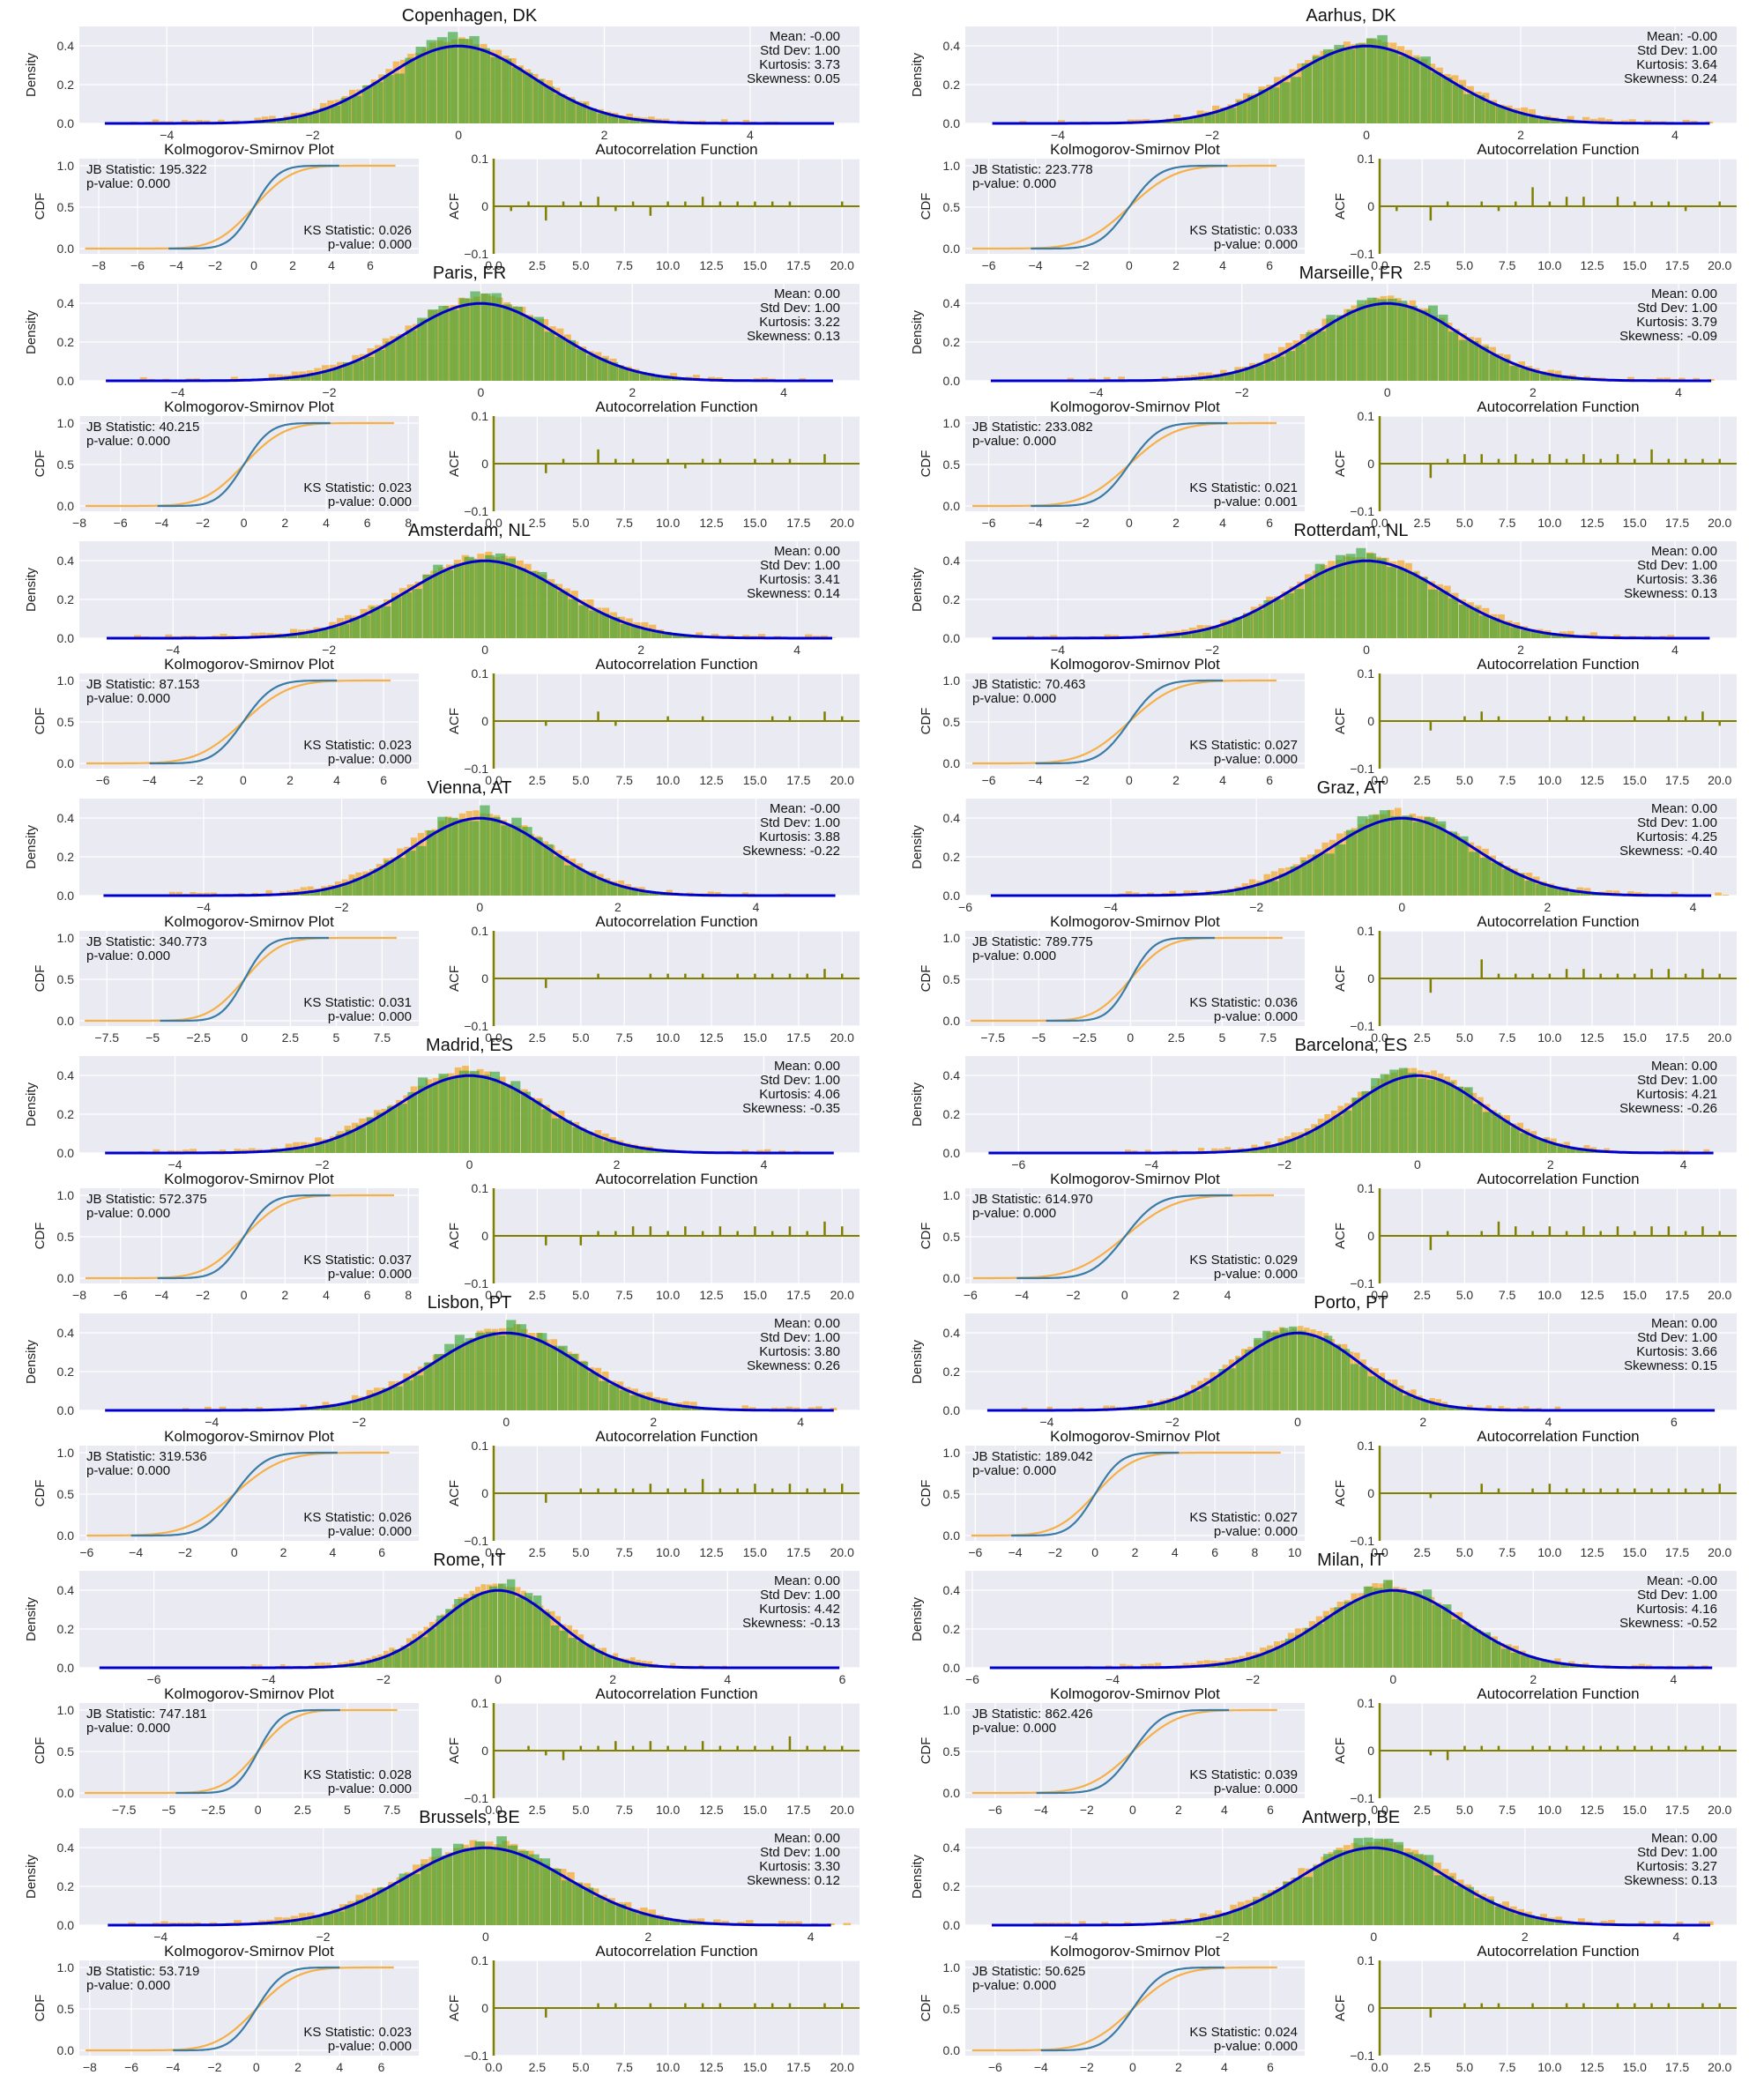  I want to click on ks-xtick: 8, so click(408, 1295).